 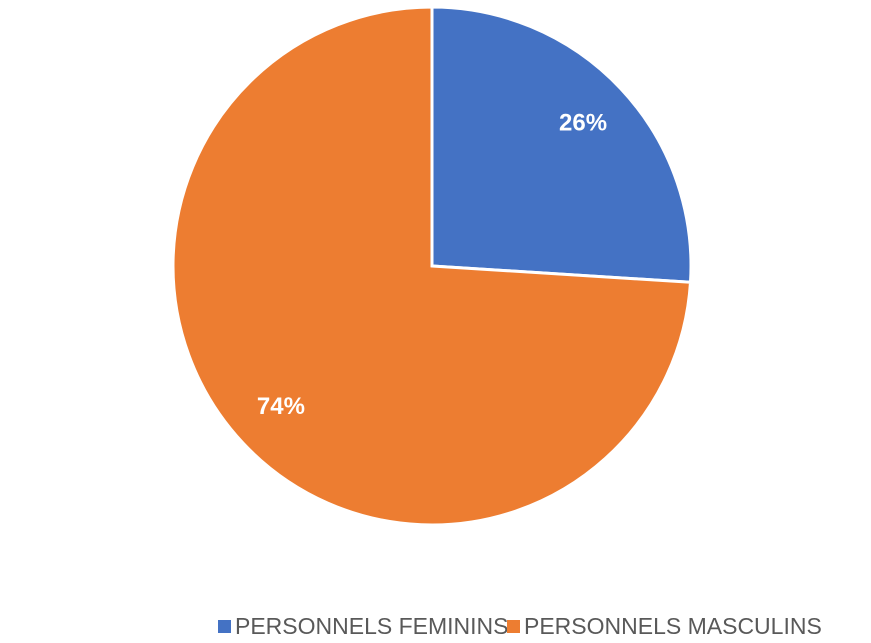 What do you see at coordinates (281, 406) in the screenshot?
I see `data-label: 74%` at bounding box center [281, 406].